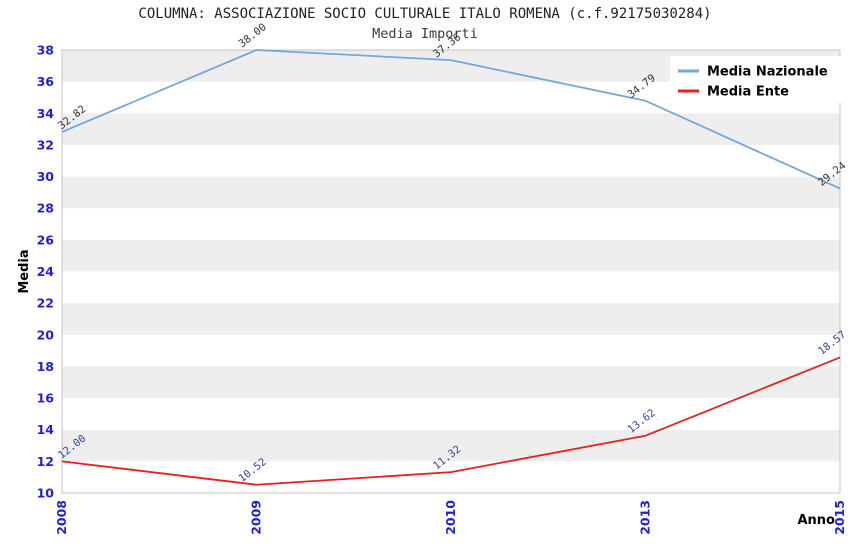  I want to click on x-axis-title: Anno, so click(816, 520).